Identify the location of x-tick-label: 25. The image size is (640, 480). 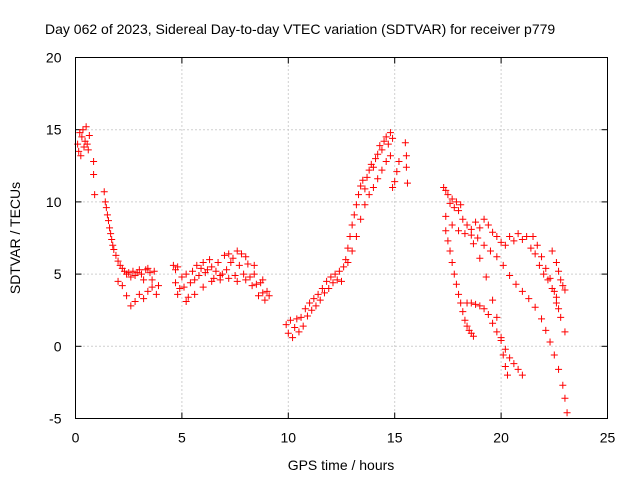
(608, 438).